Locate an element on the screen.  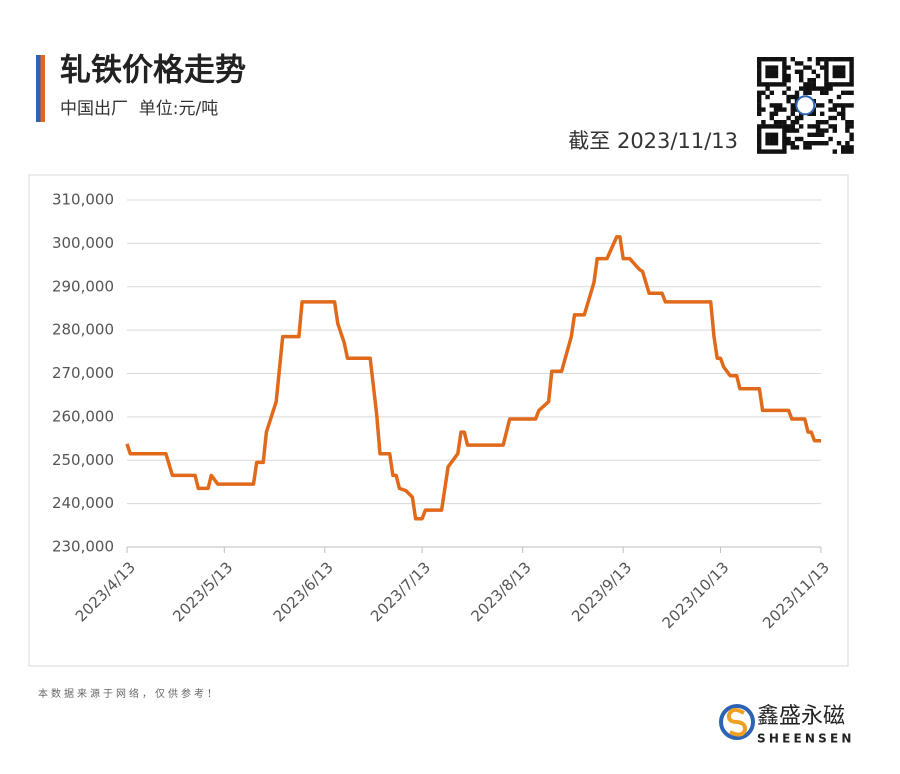
y-tick-label: 230,000 is located at coordinates (83, 547).